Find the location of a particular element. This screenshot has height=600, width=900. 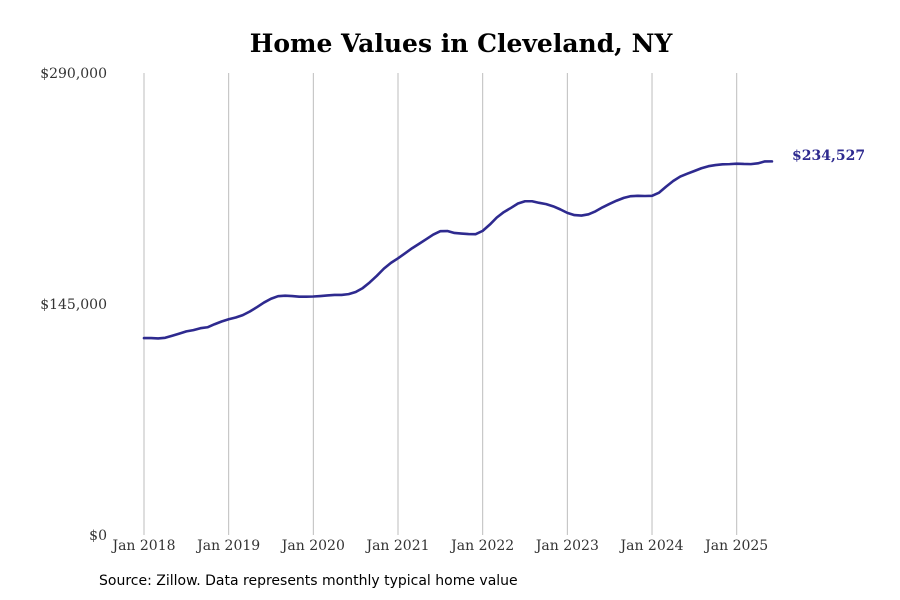

x-tick-label: Jan 2024 is located at coordinates (650, 546).